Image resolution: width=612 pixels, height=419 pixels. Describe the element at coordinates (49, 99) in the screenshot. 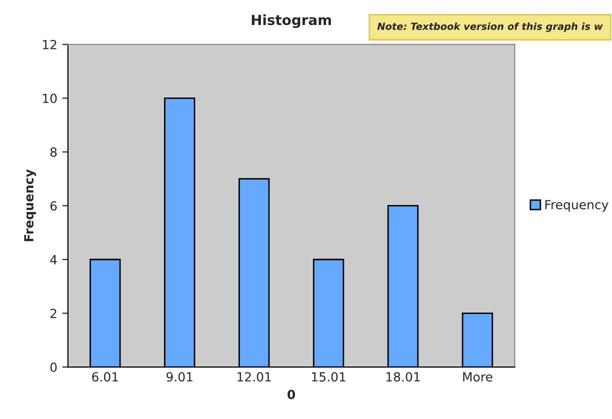

I see `y-tick-label: 10` at that location.